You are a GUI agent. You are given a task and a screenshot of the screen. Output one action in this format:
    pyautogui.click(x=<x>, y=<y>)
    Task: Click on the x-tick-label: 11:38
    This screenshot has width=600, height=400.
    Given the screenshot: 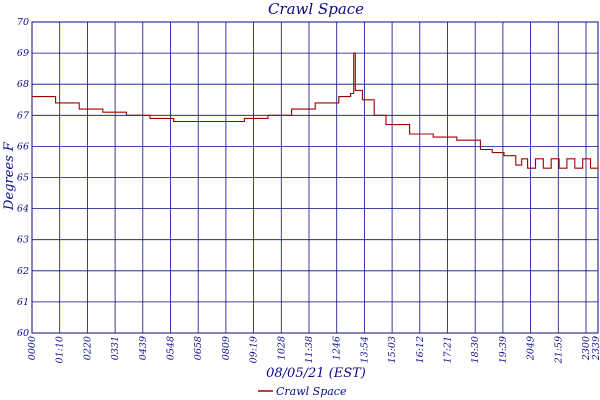 What is the action you would take?
    pyautogui.click(x=309, y=349)
    